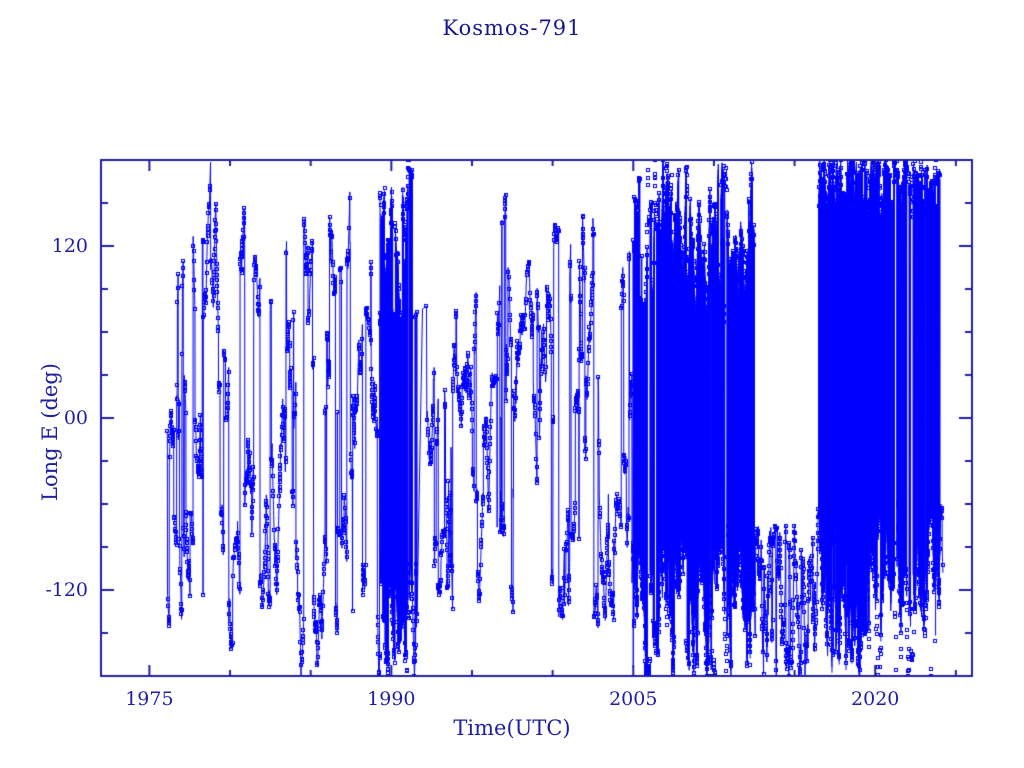  Describe the element at coordinates (875, 699) in the screenshot. I see `x-tick-label: 2020` at that location.